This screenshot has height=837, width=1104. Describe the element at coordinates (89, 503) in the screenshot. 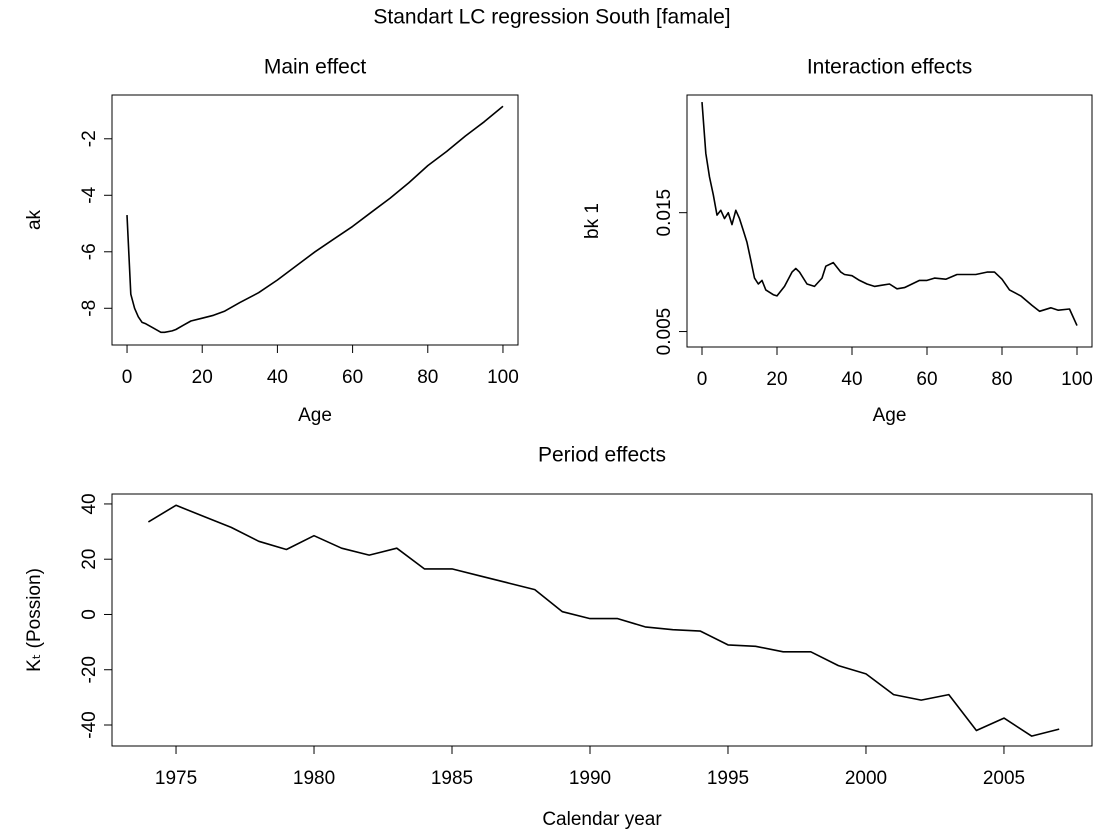

I see `y-tick-label: 40` at that location.